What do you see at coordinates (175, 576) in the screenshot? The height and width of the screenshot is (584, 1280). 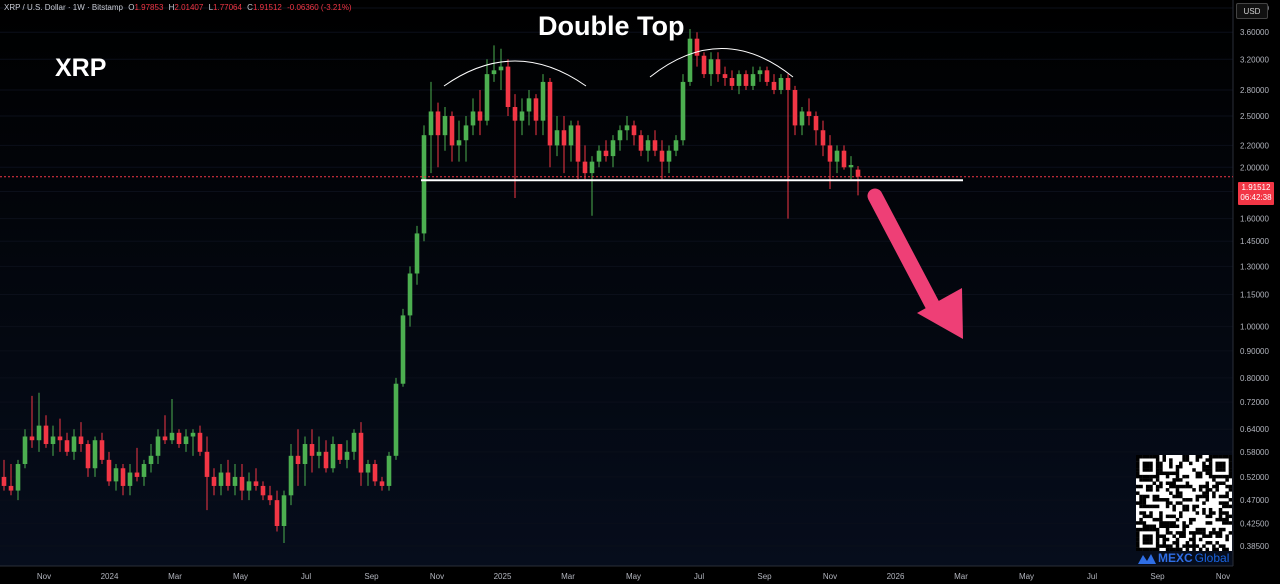 I see `x-tick-label: Mar` at bounding box center [175, 576].